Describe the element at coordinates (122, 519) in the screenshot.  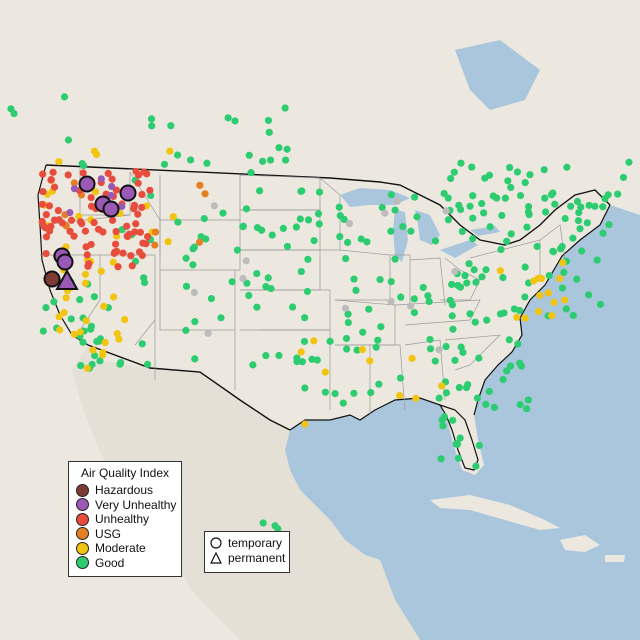
I see `aqi-legend-label: Unhealthy` at that location.